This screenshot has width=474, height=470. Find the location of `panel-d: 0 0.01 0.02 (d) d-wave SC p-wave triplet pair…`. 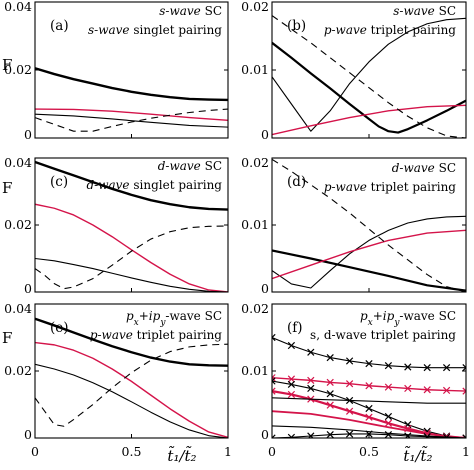

panel-d: 0 0.01 0.02 (d) d-wave SC p-wave triplet pair… is located at coordinates (354, 225).